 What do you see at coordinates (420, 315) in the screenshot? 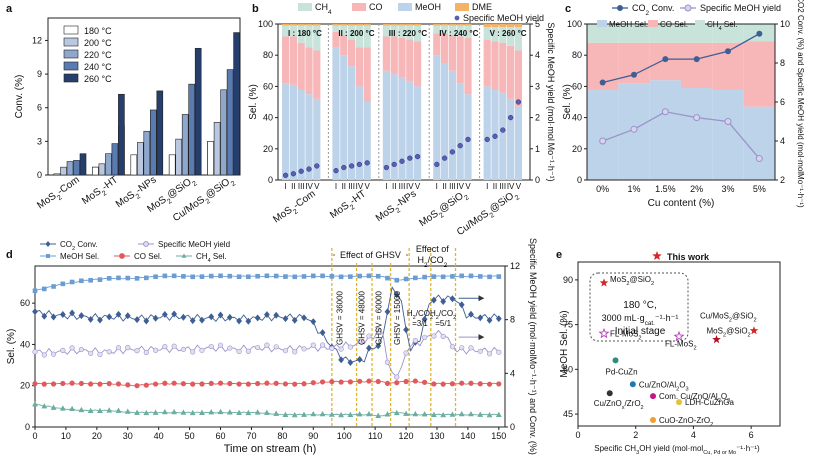
I see `h2co2-annotation: H2/CO2` at bounding box center [420, 315].